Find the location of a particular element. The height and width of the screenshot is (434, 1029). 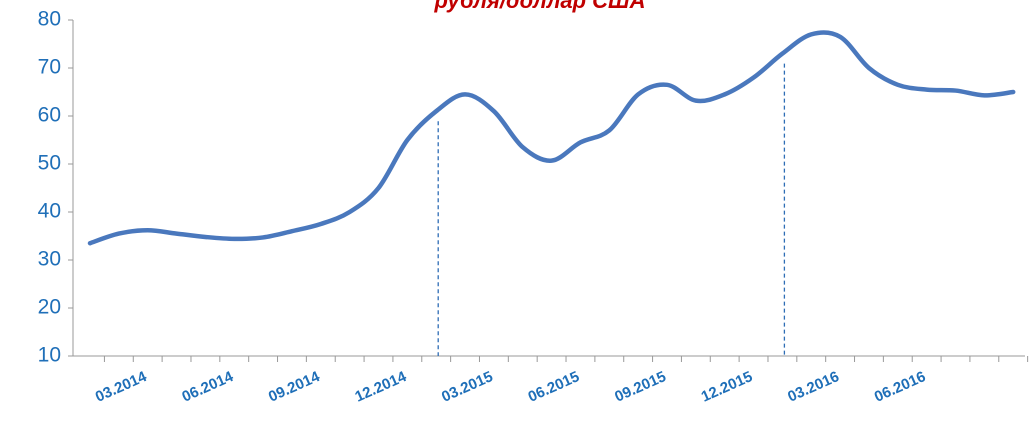

x-tick-label: 03.2016 is located at coordinates (813, 387).